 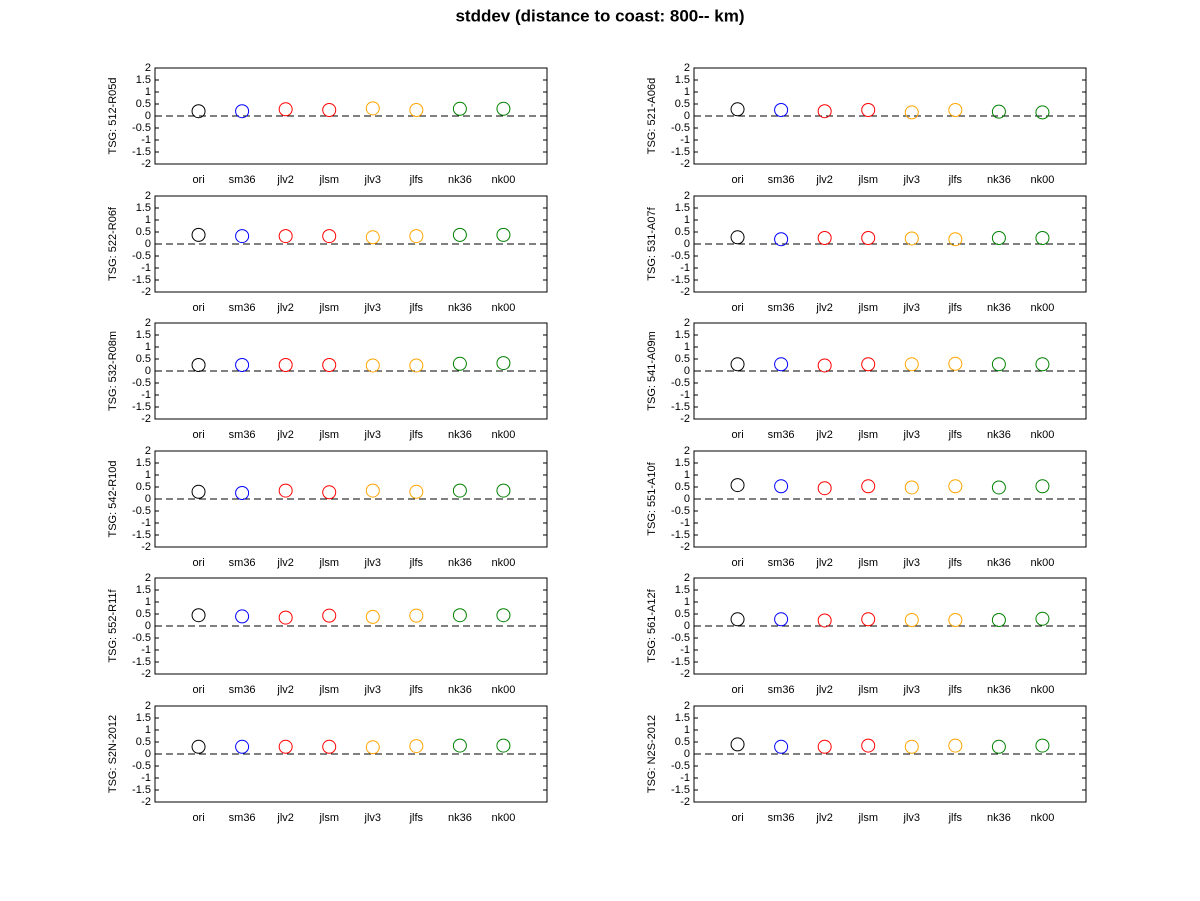 What do you see at coordinates (652, 370) in the screenshot?
I see `y-axis-label: TSG: 541-A09m` at bounding box center [652, 370].